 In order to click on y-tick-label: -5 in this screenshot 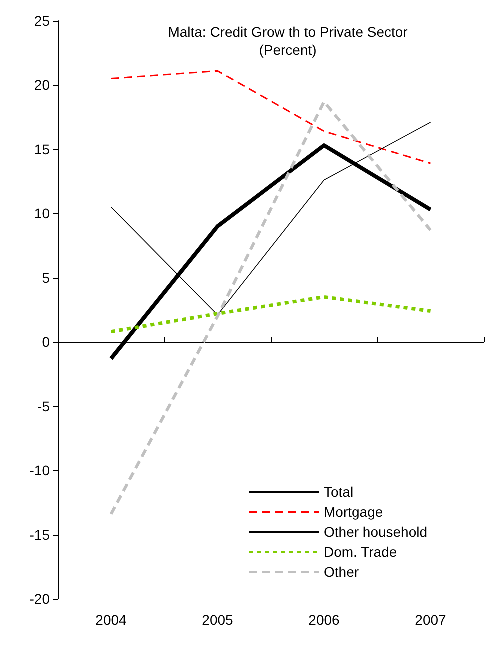, I will do `click(44, 406)`.